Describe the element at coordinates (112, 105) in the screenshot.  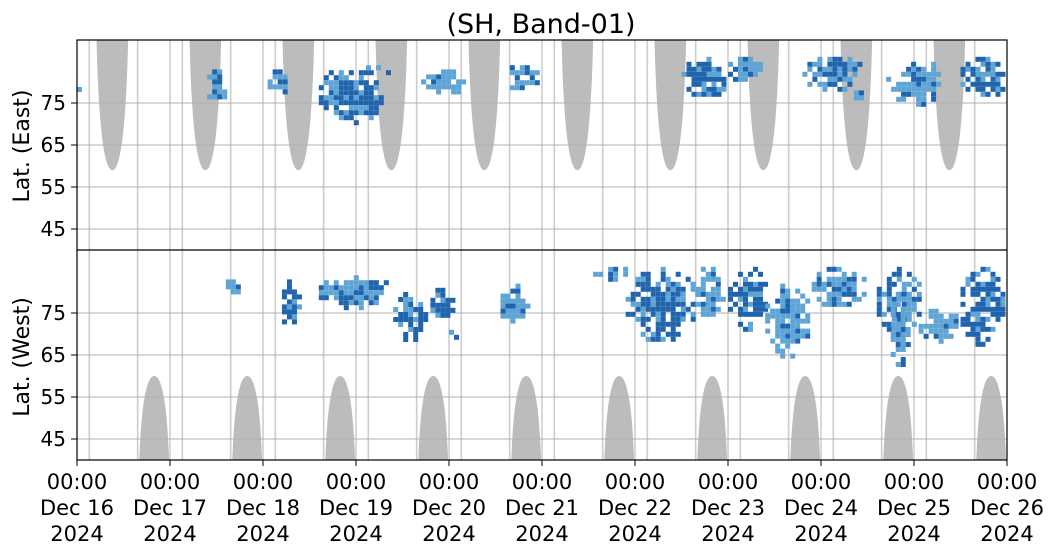
I see `coverage-lobe-top` at that location.